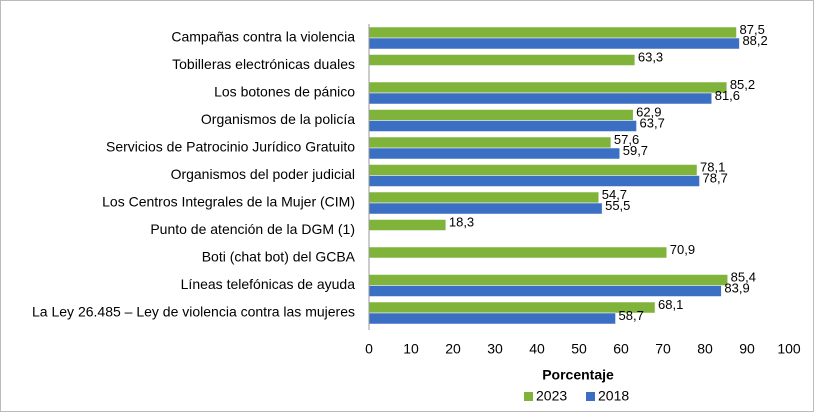  Describe the element at coordinates (670, 304) in the screenshot. I see `value-label: 68,1` at that location.